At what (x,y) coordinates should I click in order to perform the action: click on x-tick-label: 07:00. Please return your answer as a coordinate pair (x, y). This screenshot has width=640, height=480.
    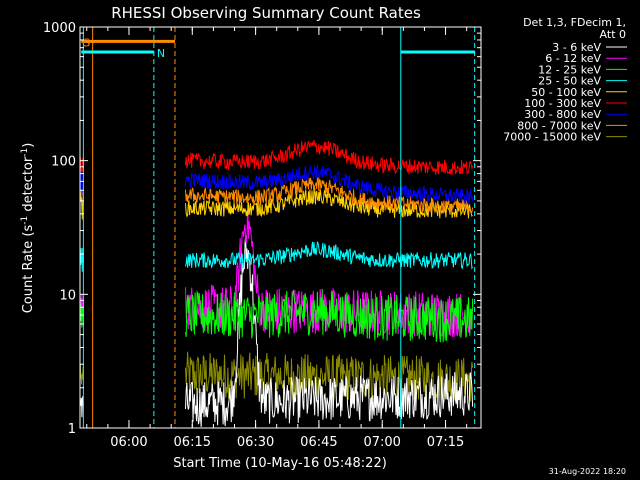
    Looking at the image, I should click on (381, 442).